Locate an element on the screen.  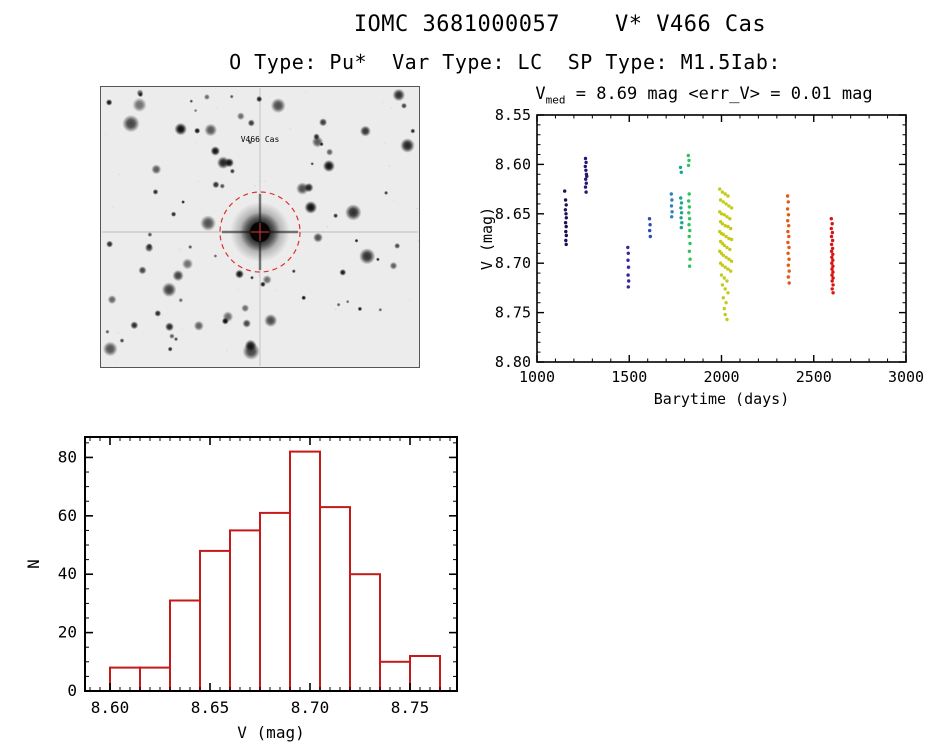
y-tick-label: 8.80 is located at coordinates (513, 362).